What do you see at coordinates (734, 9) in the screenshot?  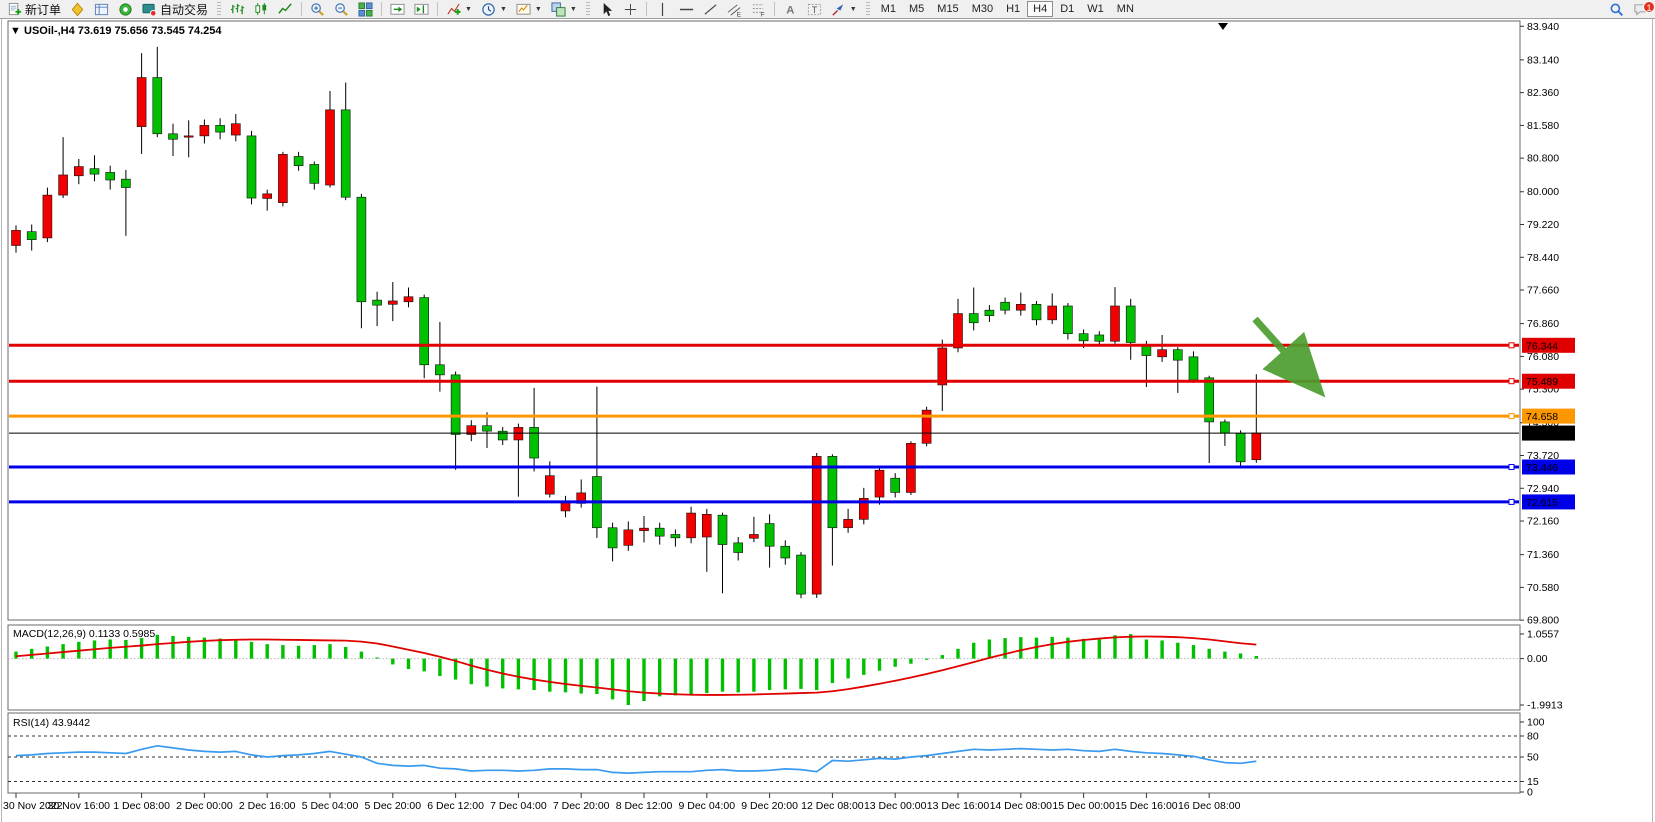 I see `equidistant-channel-button: E` at bounding box center [734, 9].